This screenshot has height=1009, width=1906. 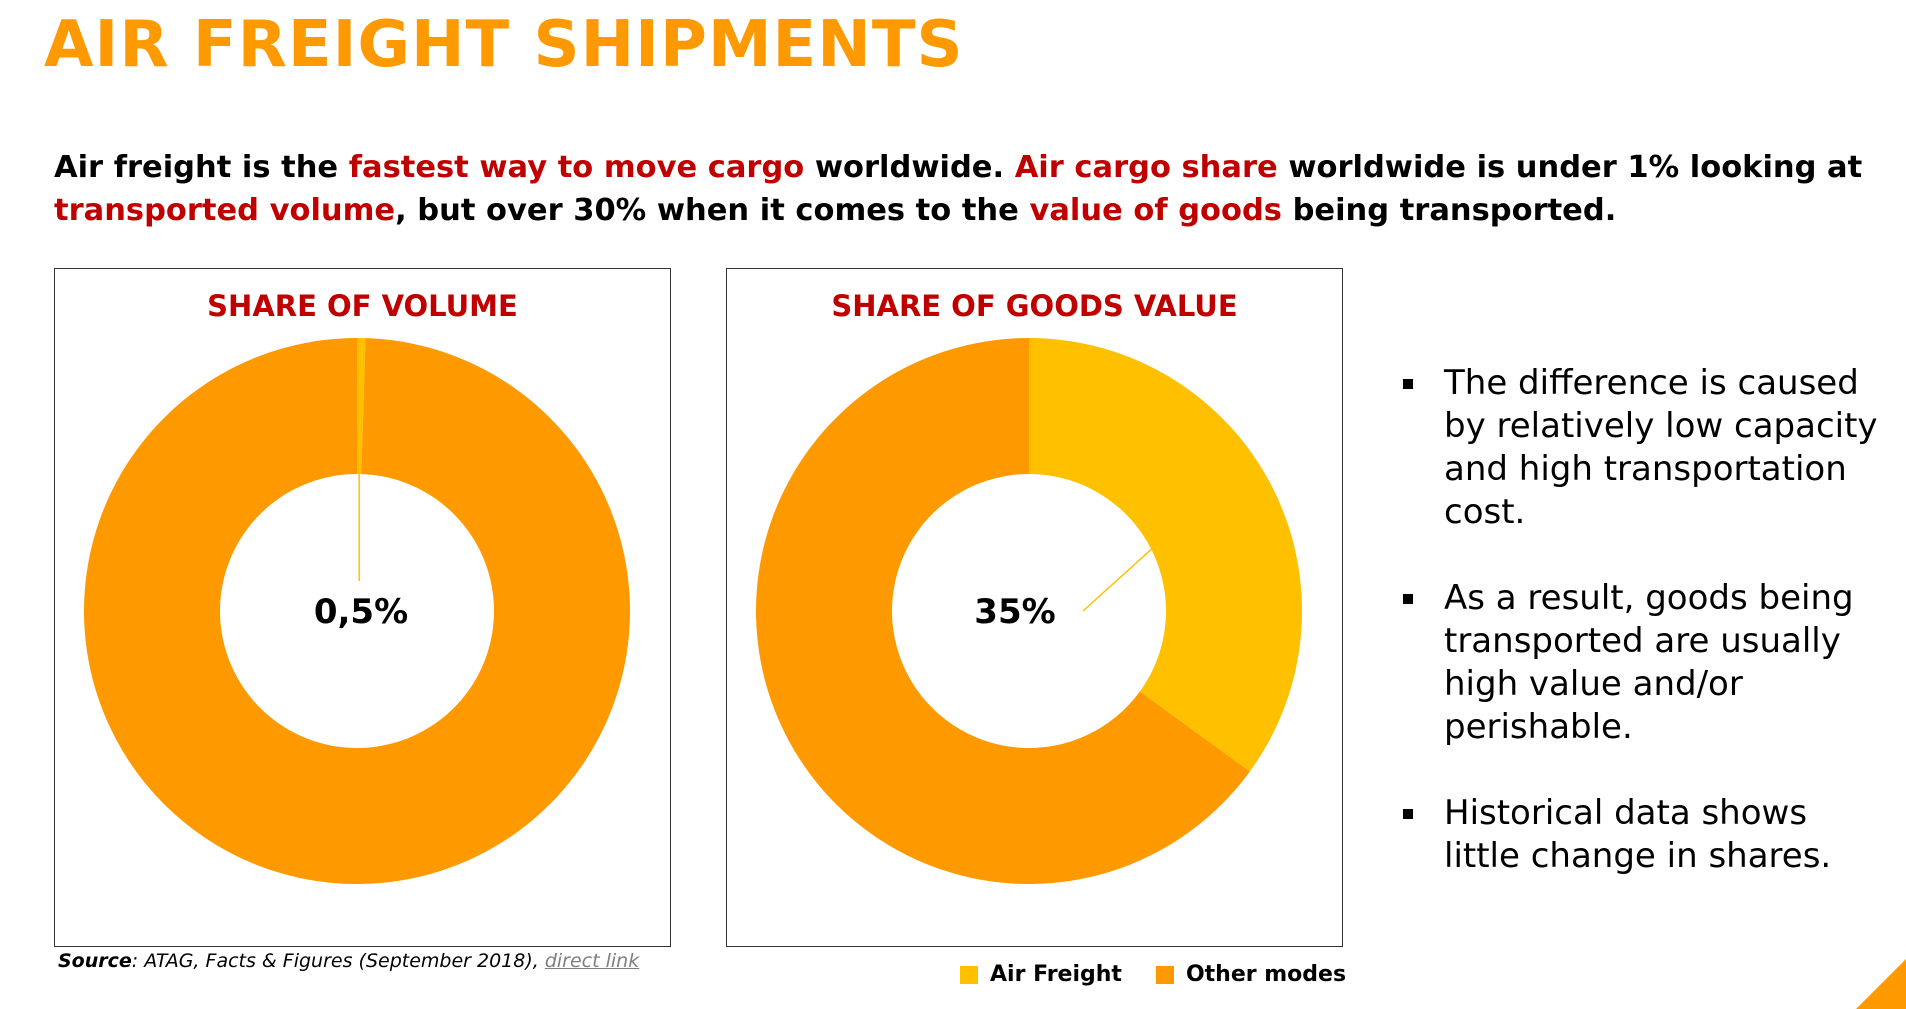 I want to click on legend-item-other-modes: Other modes, so click(x=1251, y=974).